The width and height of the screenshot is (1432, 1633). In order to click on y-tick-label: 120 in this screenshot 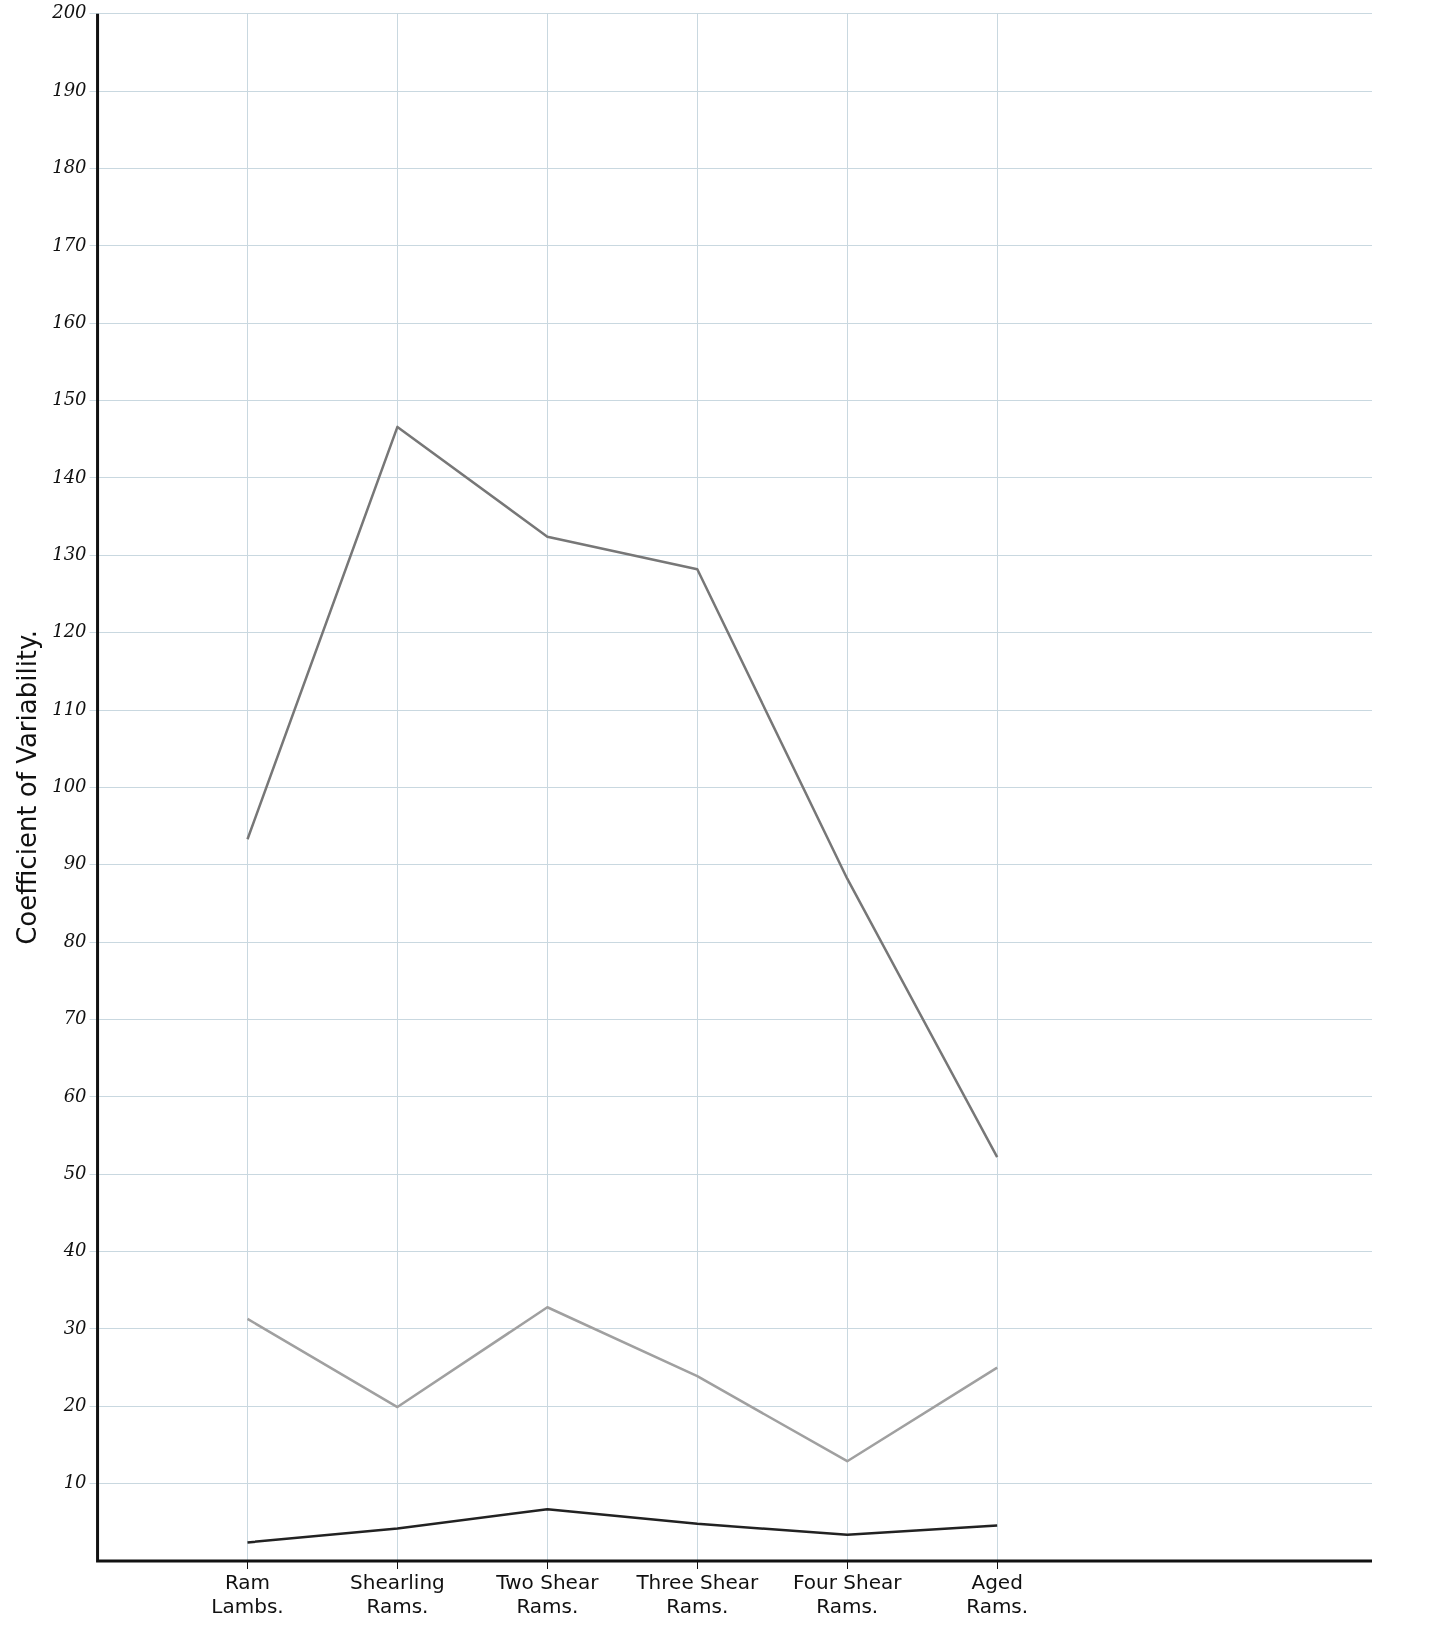, I will do `click(69, 631)`.